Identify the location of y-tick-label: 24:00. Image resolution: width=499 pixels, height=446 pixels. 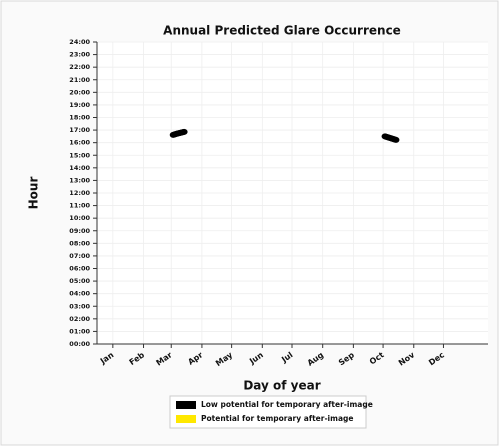
(79, 42).